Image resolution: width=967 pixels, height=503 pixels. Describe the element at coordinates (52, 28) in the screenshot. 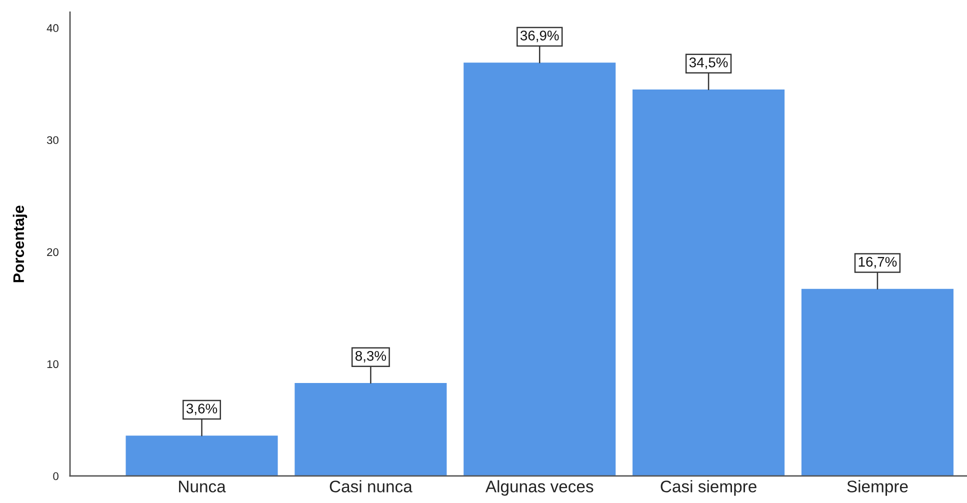

I see `y-tick-label: 40` at that location.